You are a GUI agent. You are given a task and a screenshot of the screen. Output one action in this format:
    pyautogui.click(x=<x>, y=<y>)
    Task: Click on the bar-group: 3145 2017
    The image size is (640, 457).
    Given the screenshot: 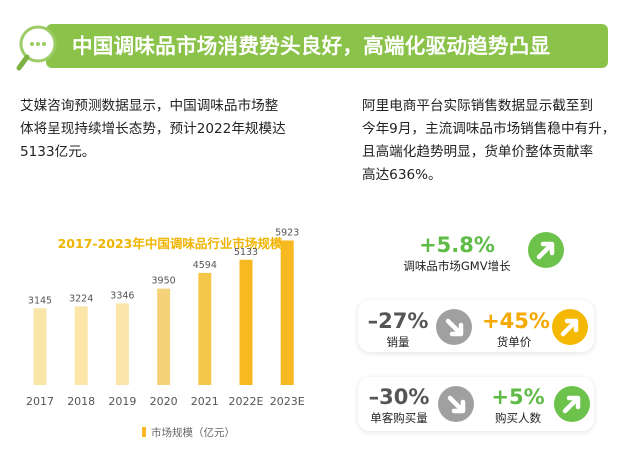 What is the action you would take?
    pyautogui.click(x=40, y=351)
    